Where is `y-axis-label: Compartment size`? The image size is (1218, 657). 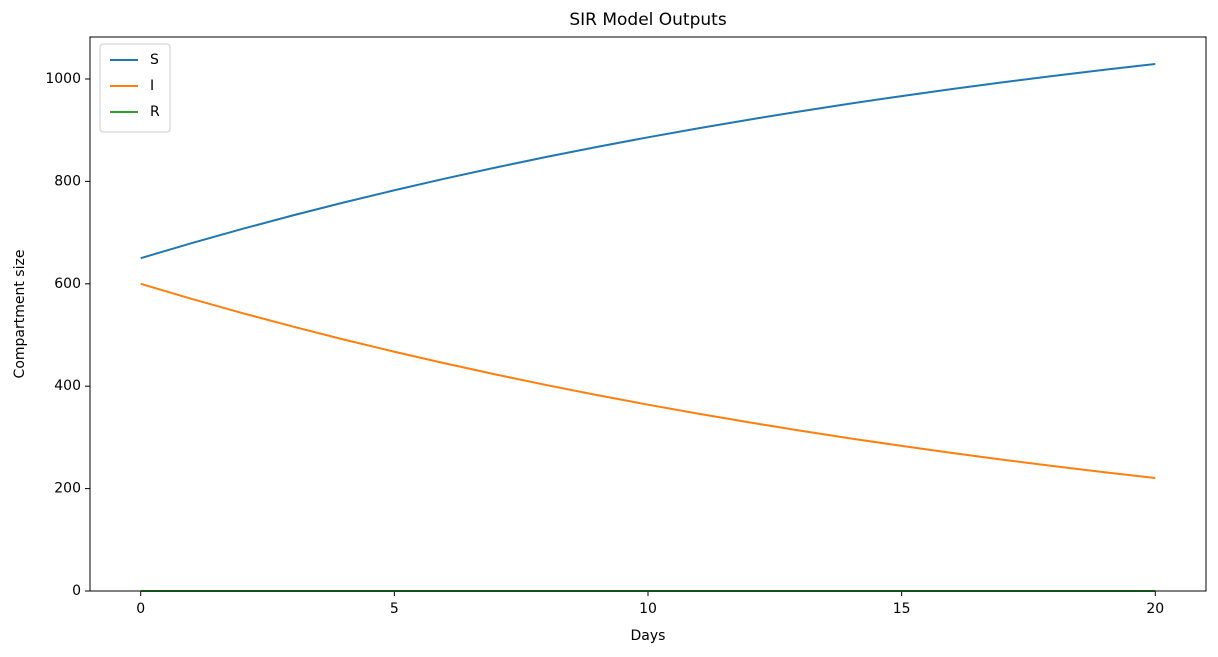
y-axis-label: Compartment size is located at coordinates (20, 314).